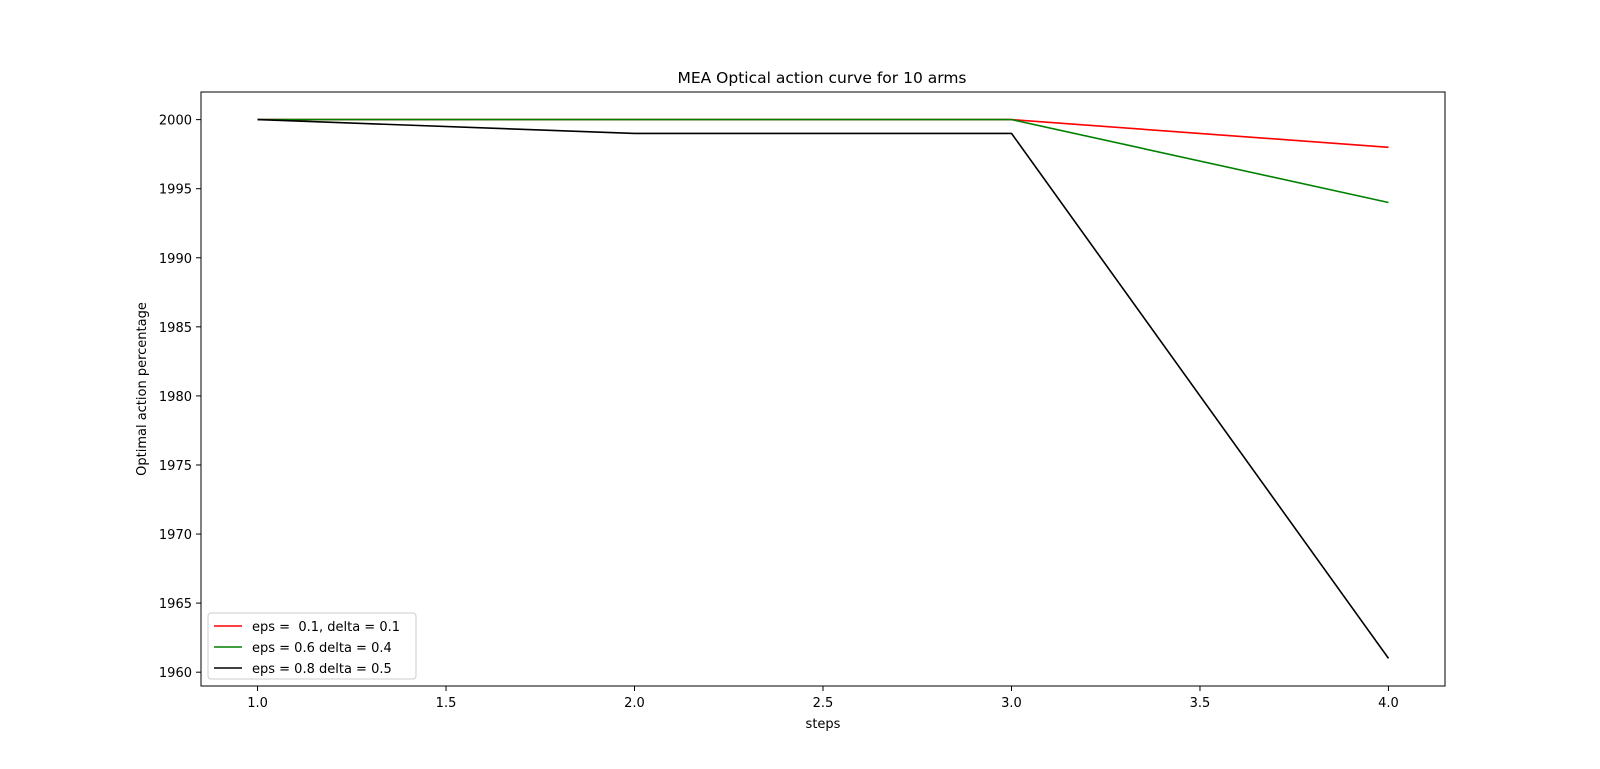 The width and height of the screenshot is (1600, 769). I want to click on legend-label-3: eps = 0.8 delta = 0.5, so click(322, 669).